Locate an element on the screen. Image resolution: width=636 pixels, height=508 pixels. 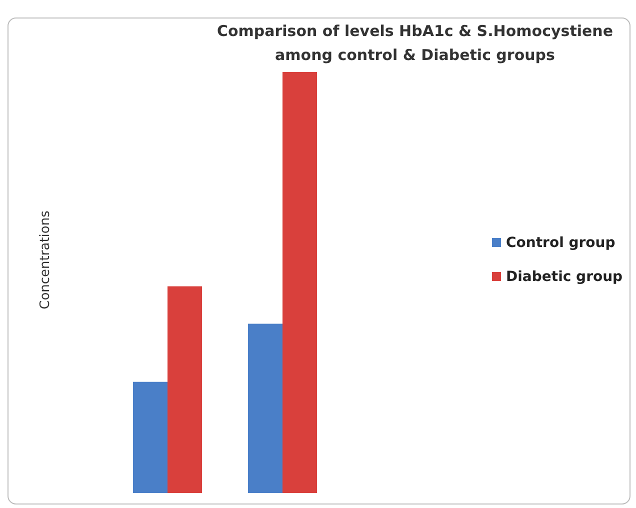
y-axis-title: Concentrations is located at coordinates (45, 260).